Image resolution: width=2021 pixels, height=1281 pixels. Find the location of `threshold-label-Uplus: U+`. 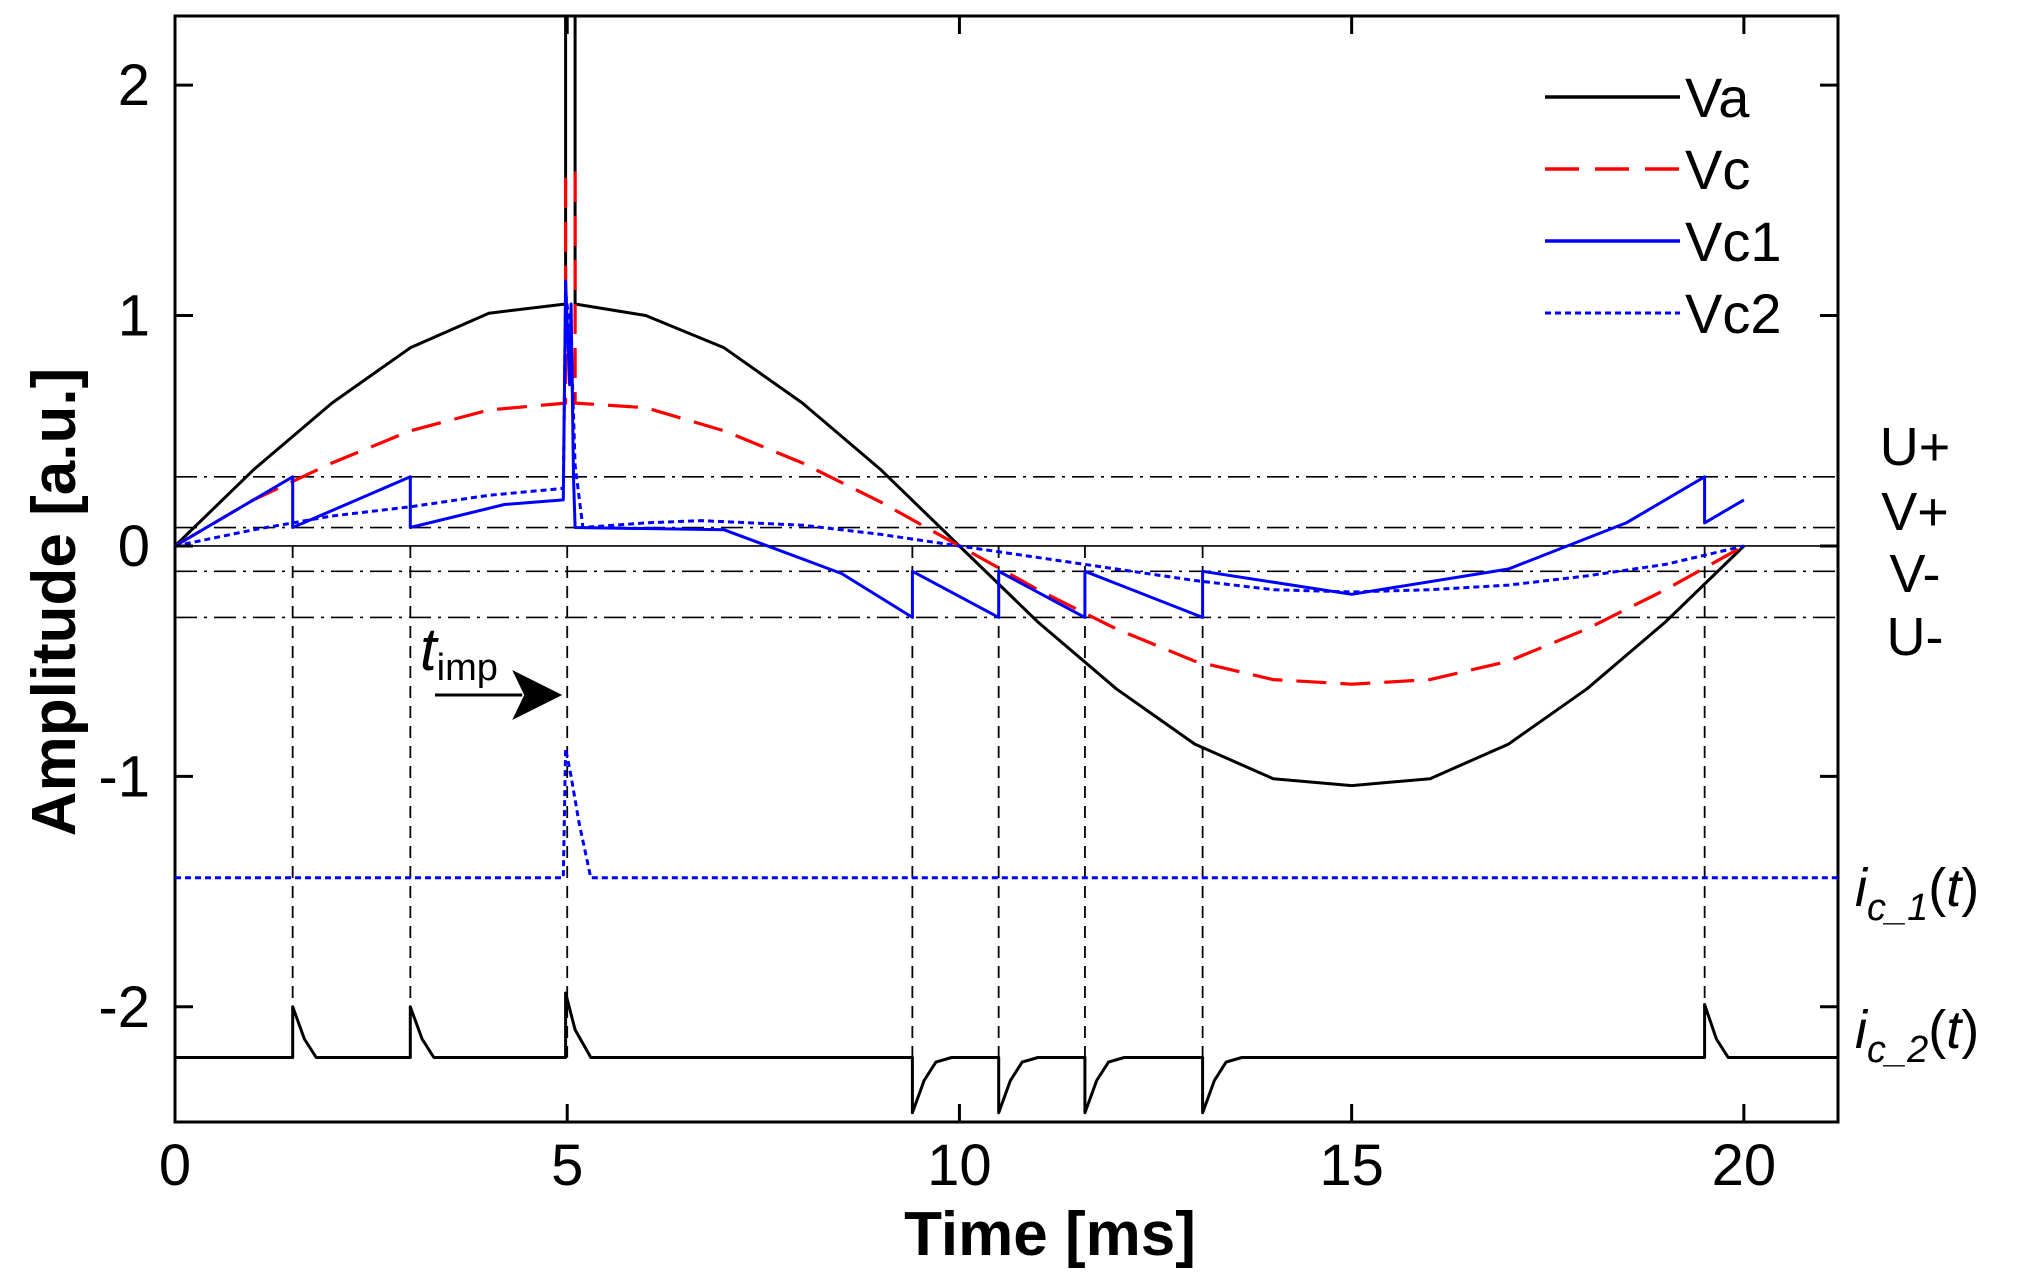

threshold-label-Uplus: U+ is located at coordinates (1915, 447).